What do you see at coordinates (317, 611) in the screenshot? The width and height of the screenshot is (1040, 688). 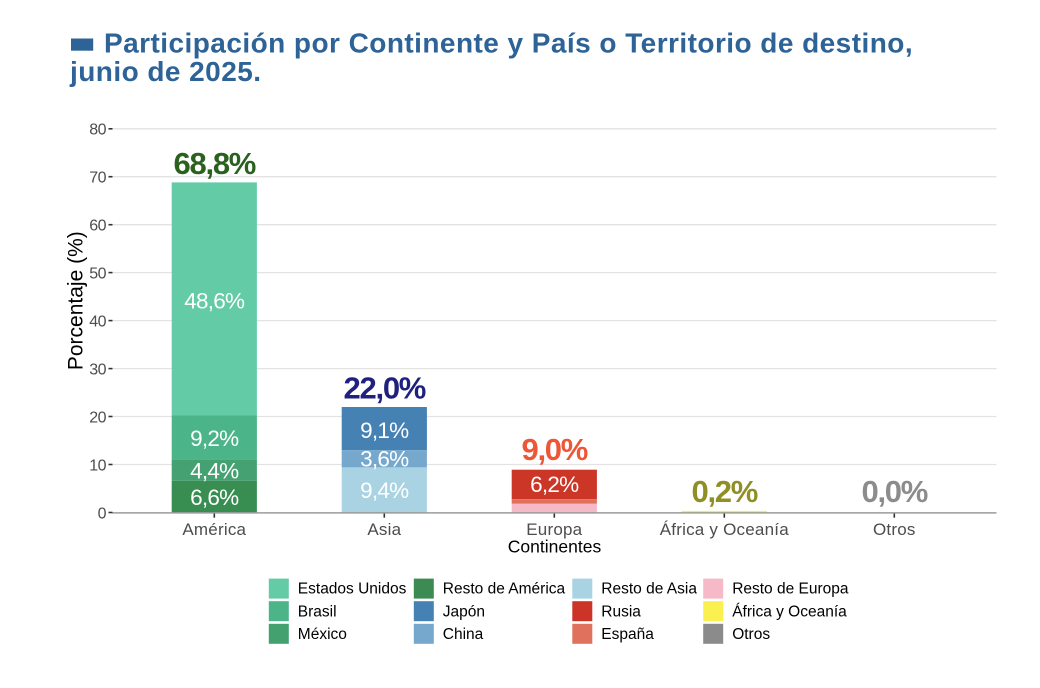 I see `svg-text: Brasil` at bounding box center [317, 611].